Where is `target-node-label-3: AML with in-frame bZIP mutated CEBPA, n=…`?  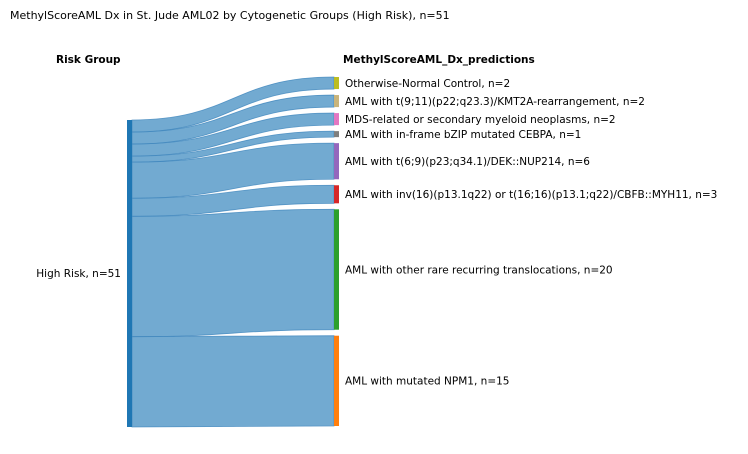 target-node-label-3: AML with in-frame bZIP mutated CEBPA, n=… is located at coordinates (463, 135).